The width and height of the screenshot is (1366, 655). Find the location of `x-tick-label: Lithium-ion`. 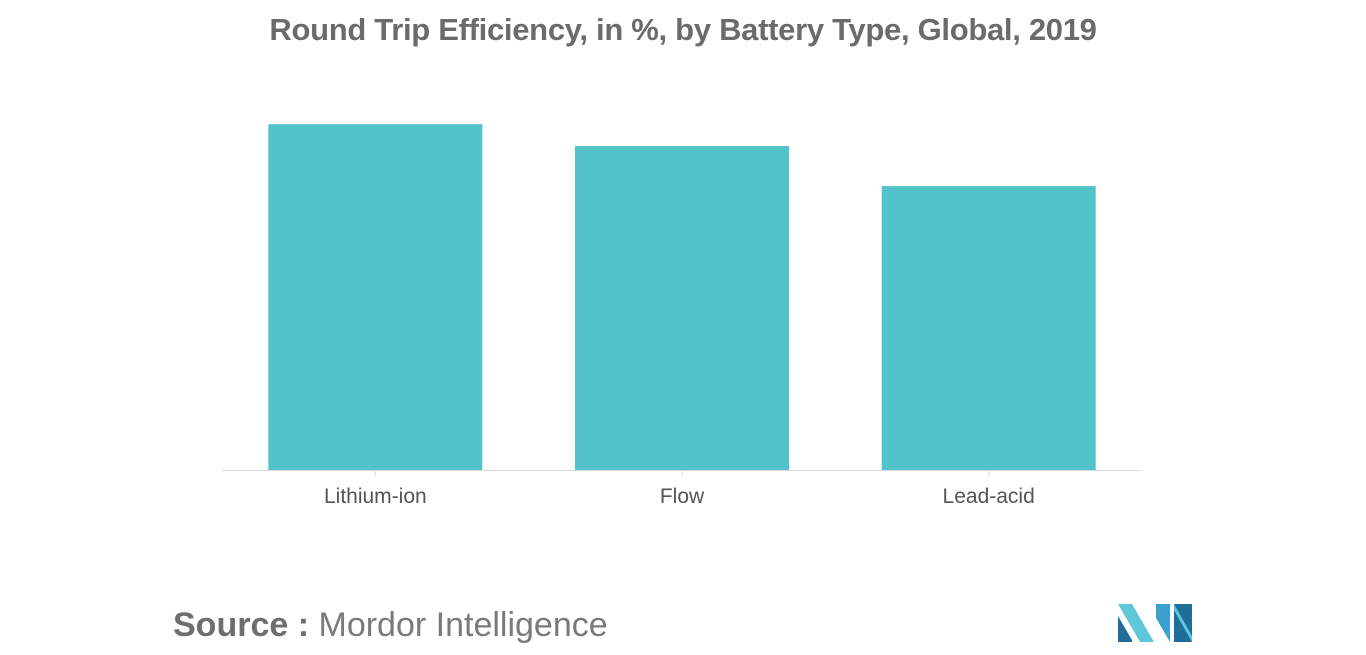

x-tick-label: Lithium-ion is located at coordinates (375, 496).